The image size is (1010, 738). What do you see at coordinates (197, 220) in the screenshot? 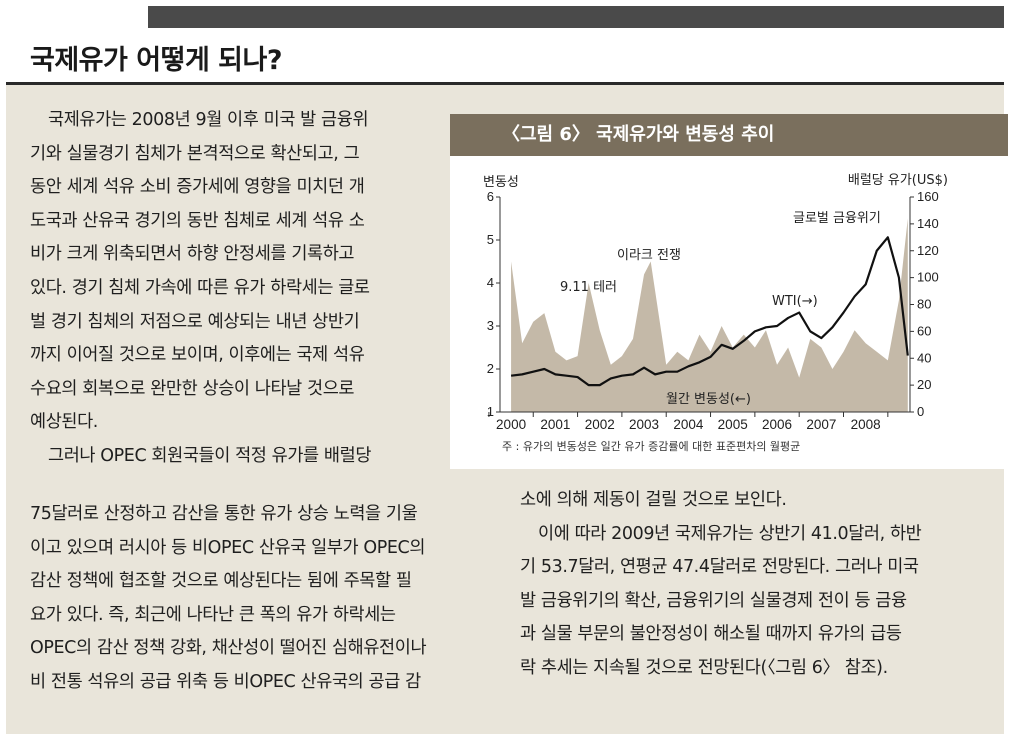
I see `text-line: 도국과 산유국 경기의 동반 침체로 세계 석유 소` at bounding box center [197, 220].